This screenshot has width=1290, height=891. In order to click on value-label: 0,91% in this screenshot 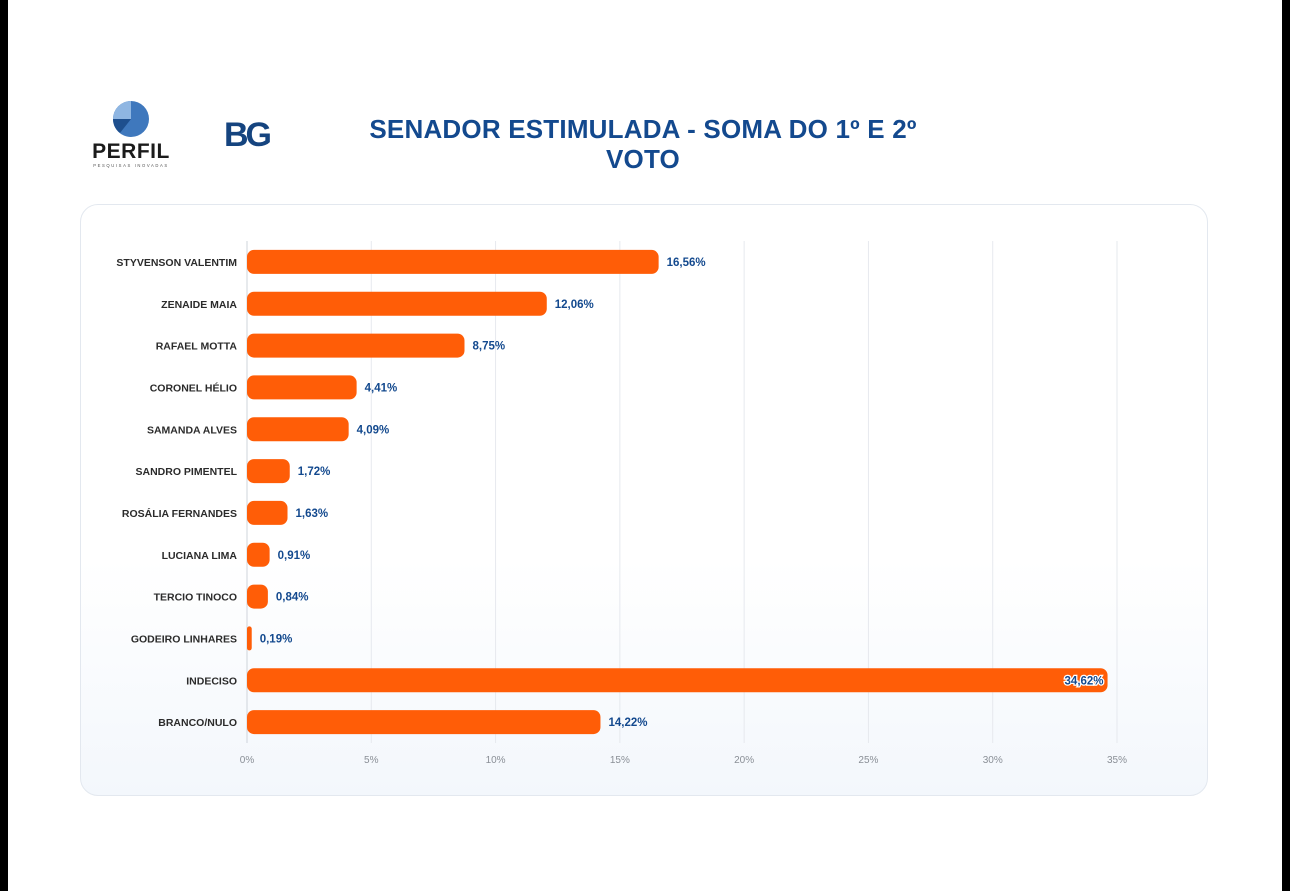, I will do `click(294, 556)`.